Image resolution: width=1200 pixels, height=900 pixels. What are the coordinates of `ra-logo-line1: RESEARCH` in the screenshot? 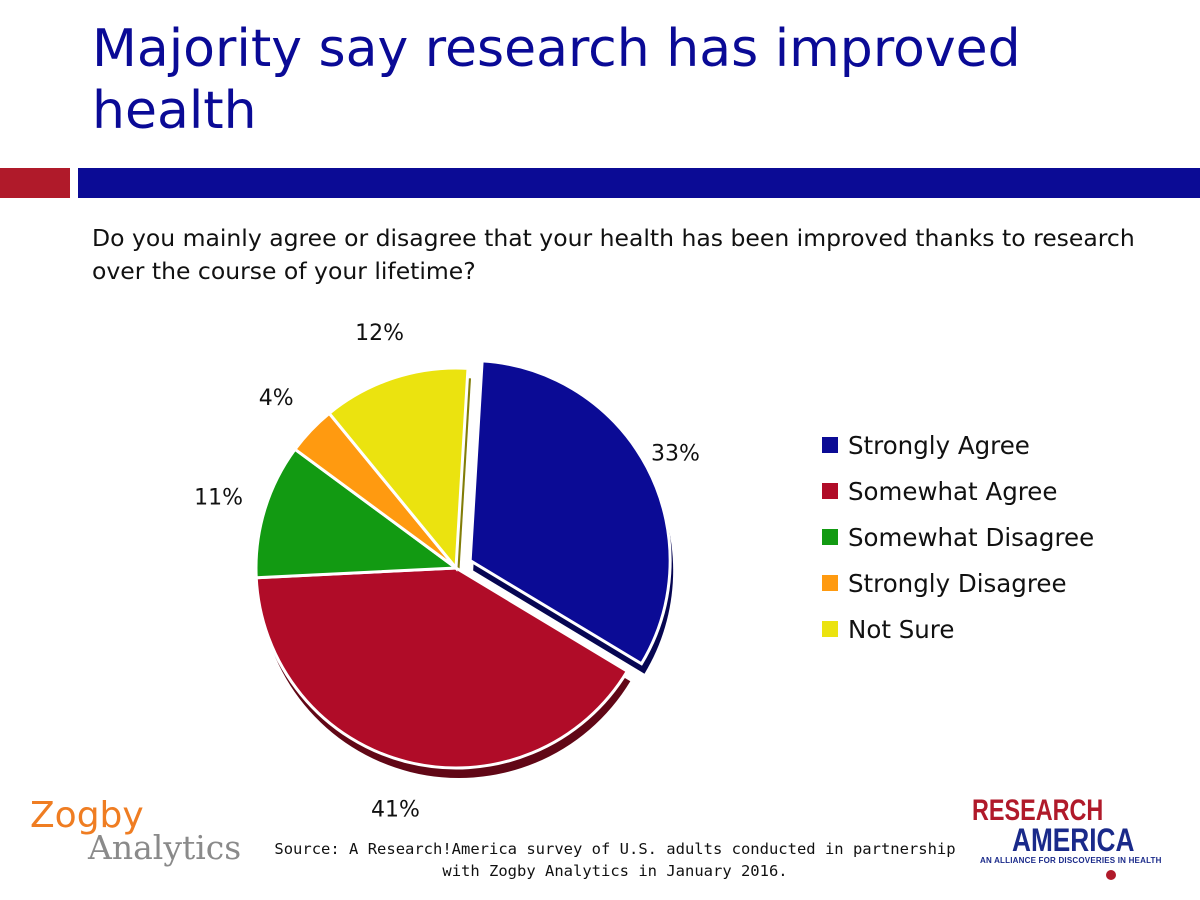 It's located at (1038, 810).